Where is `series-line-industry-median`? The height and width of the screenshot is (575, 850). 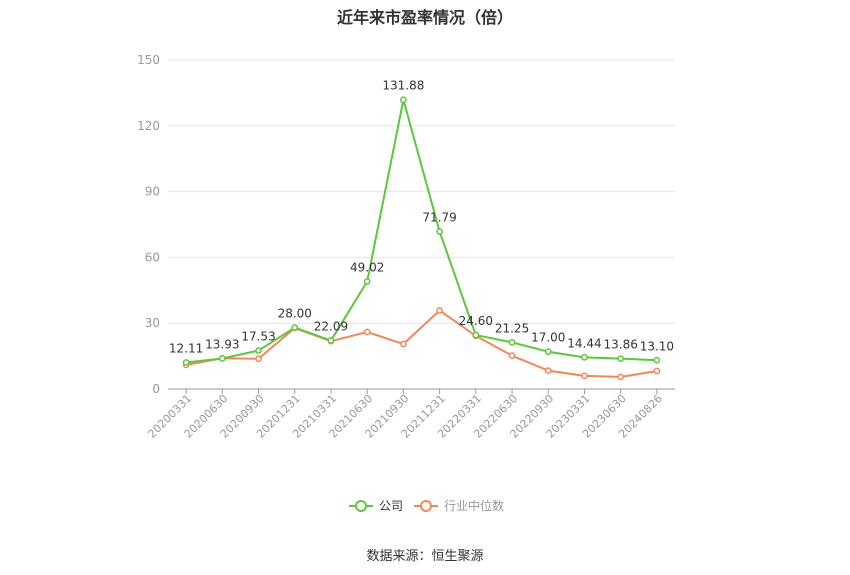 series-line-industry-median is located at coordinates (421, 343).